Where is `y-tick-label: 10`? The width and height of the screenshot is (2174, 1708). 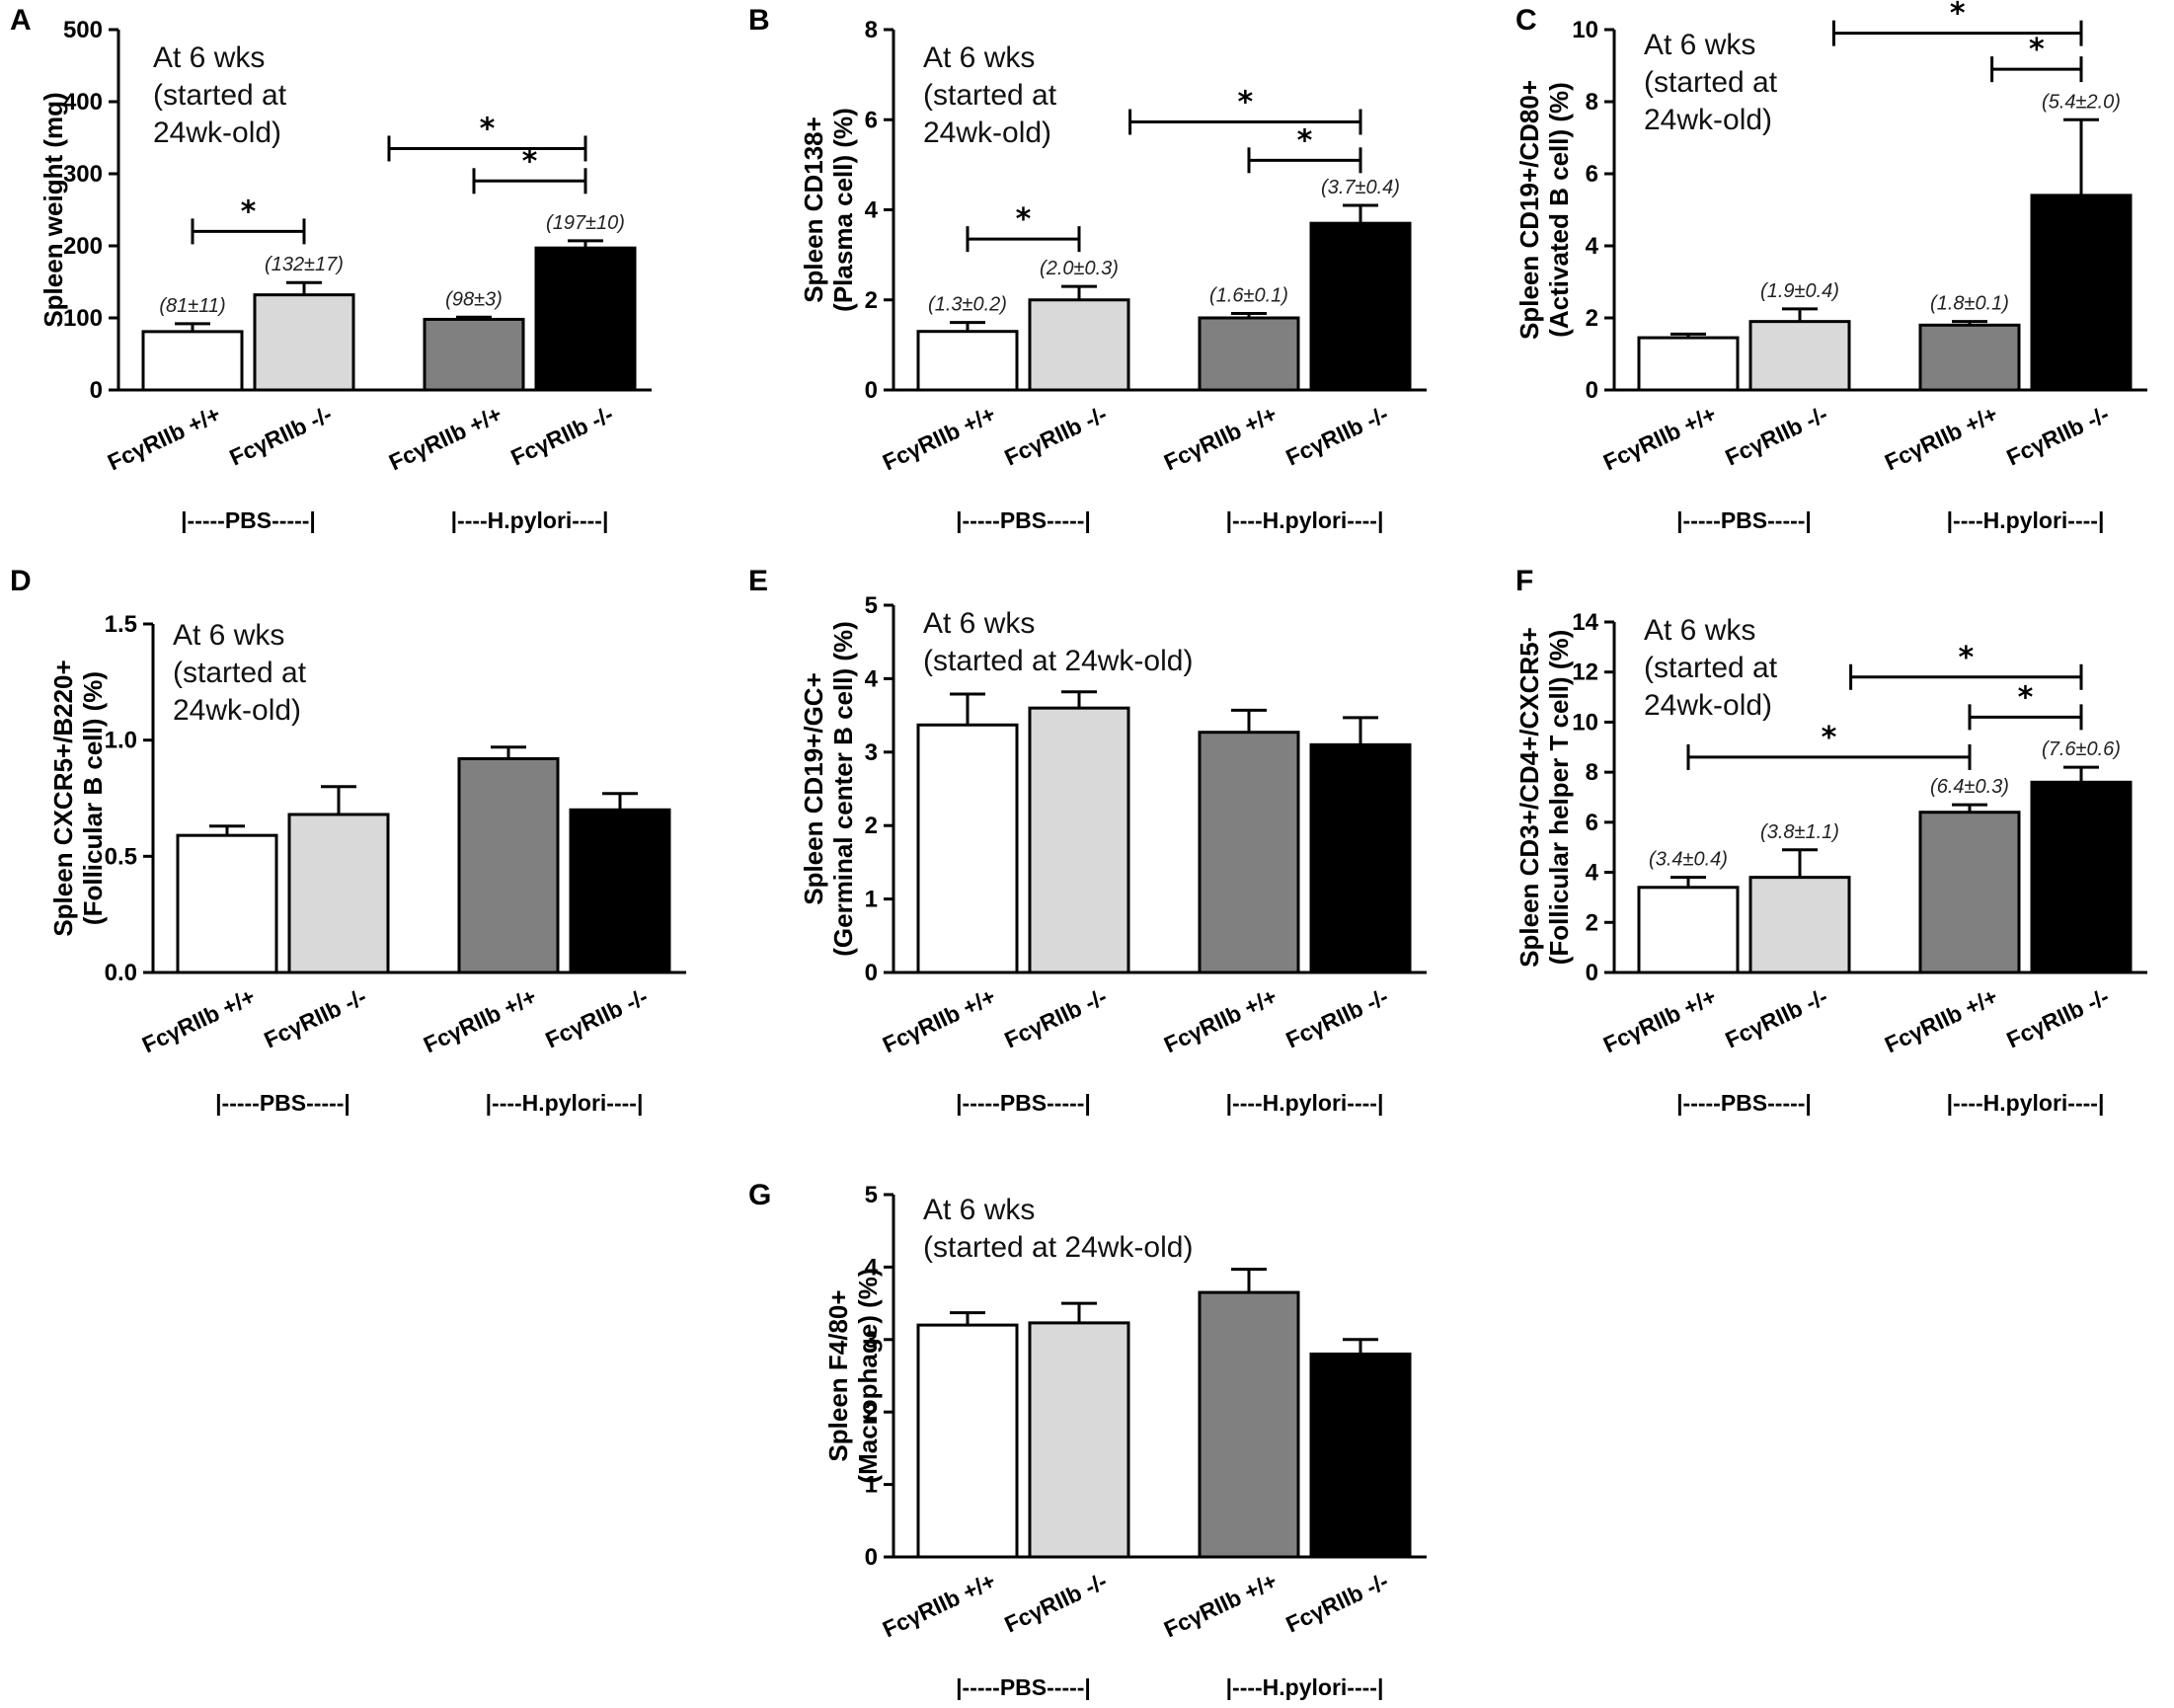 y-tick-label: 10 is located at coordinates (1585, 30).